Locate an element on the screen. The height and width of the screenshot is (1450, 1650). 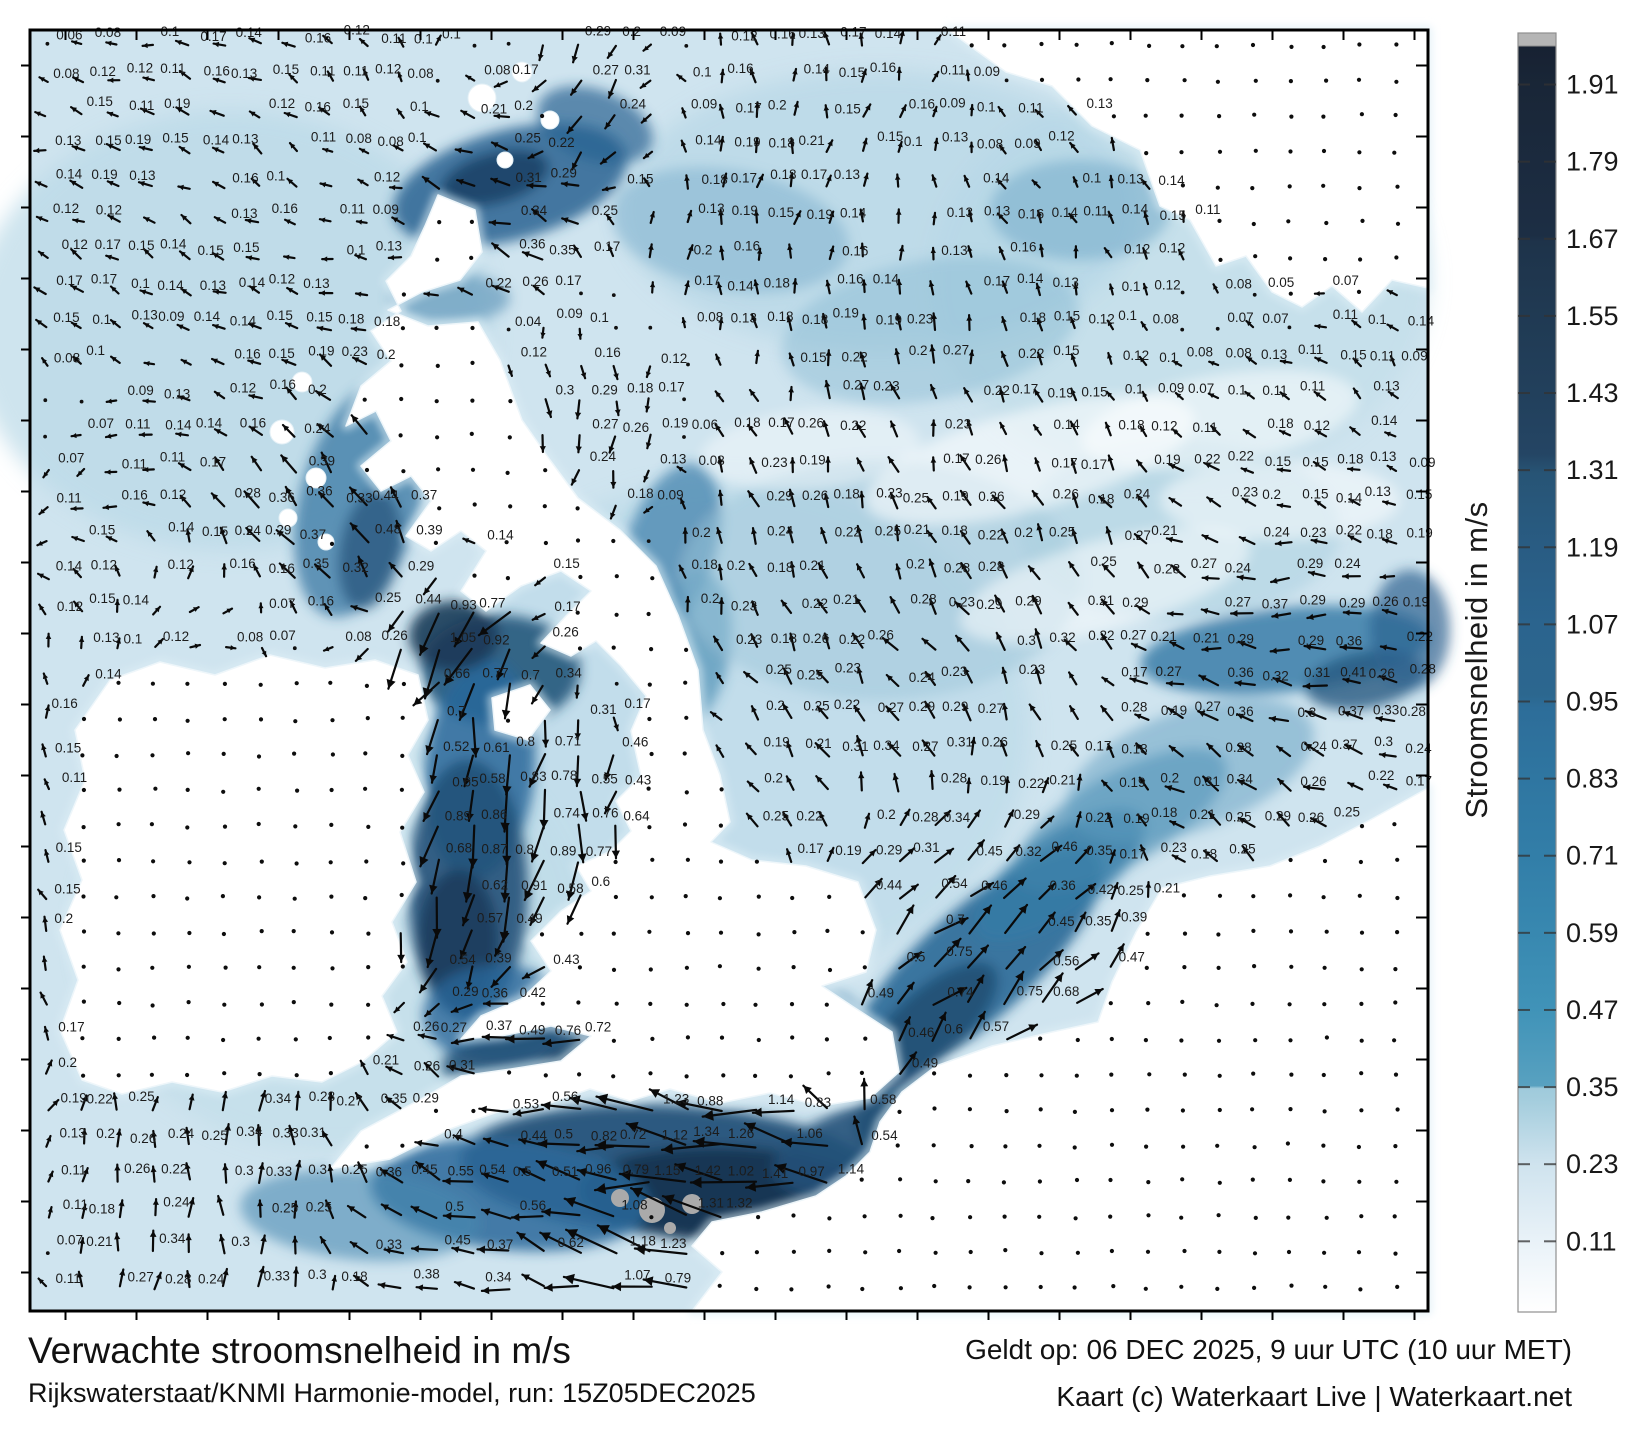
svg-text: 0.76 is located at coordinates (568, 1030).